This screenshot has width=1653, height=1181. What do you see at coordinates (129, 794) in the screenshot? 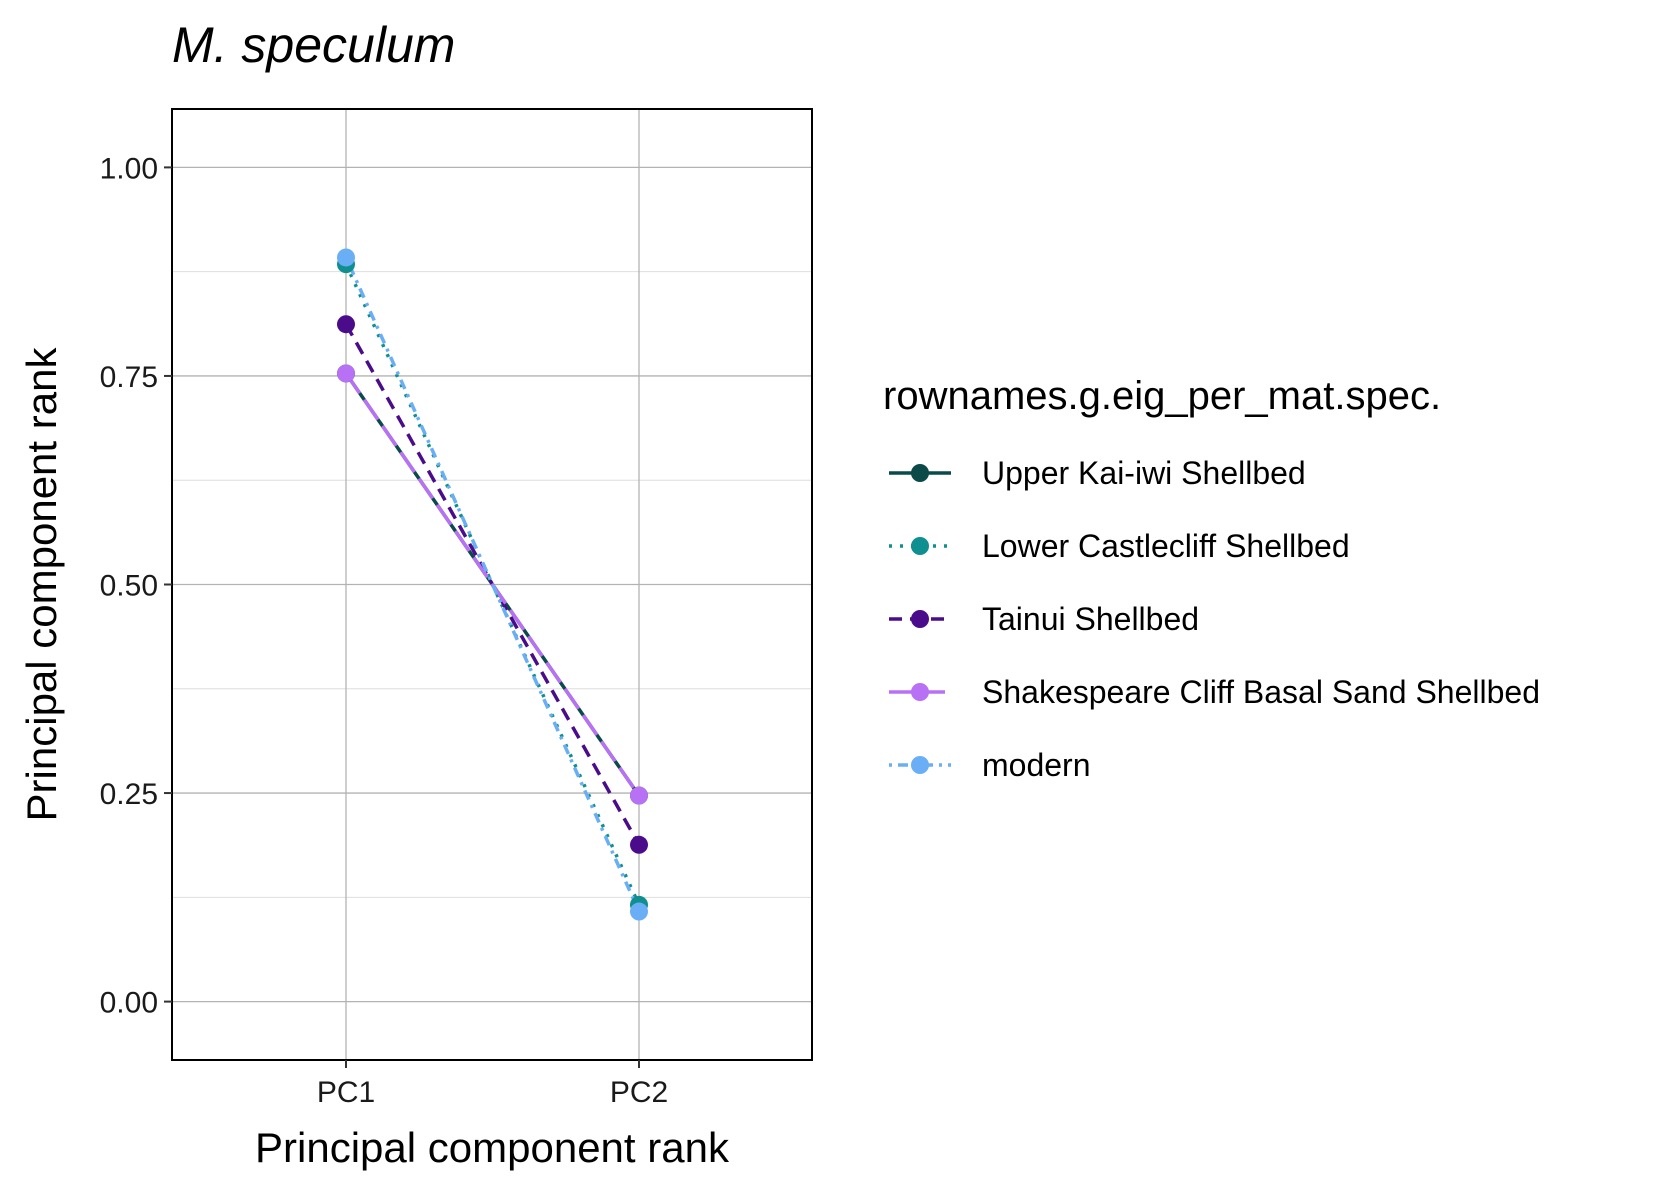
I see `y-tick-label: 0.25` at bounding box center [129, 794].